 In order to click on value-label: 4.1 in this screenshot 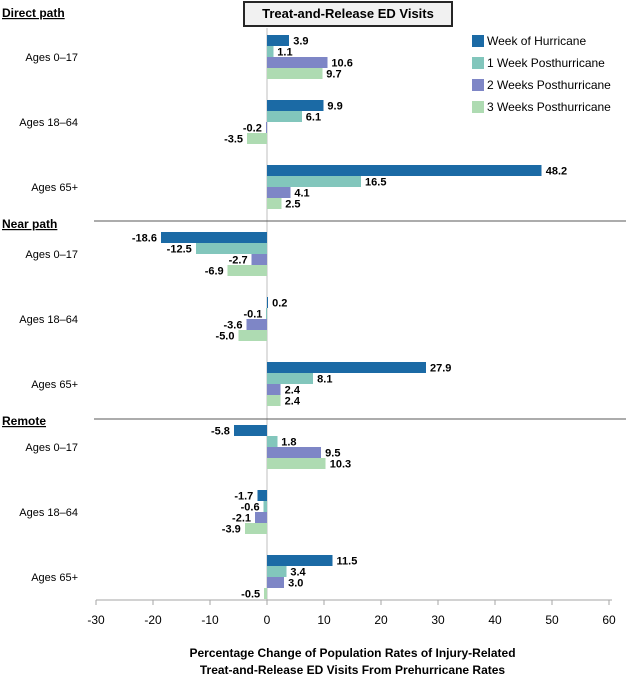, I will do `click(301, 194)`.